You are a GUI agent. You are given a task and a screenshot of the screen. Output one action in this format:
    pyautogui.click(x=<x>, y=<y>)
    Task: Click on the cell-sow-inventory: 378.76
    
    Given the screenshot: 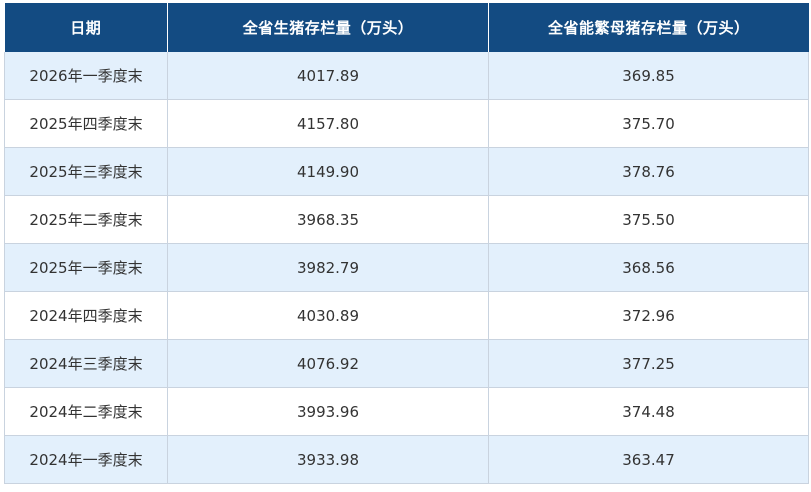 What is the action you would take?
    pyautogui.click(x=648, y=171)
    